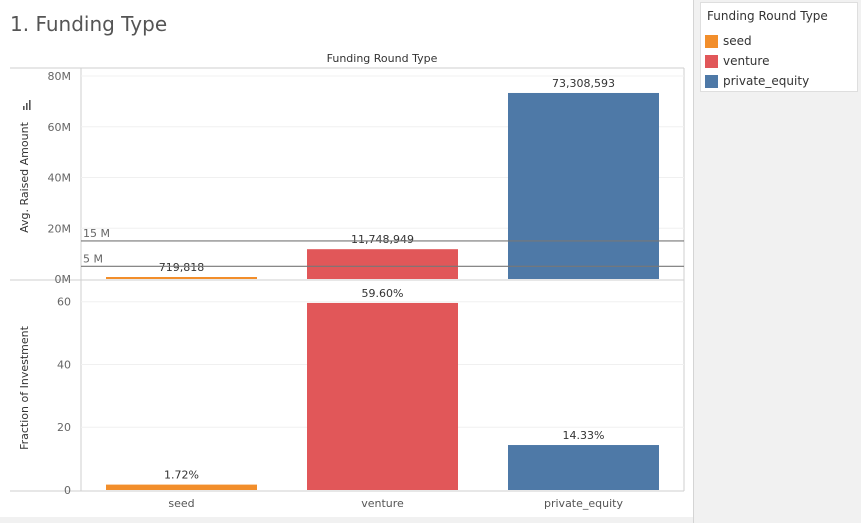  I want to click on legend-title: Funding Round Type, so click(767, 16).